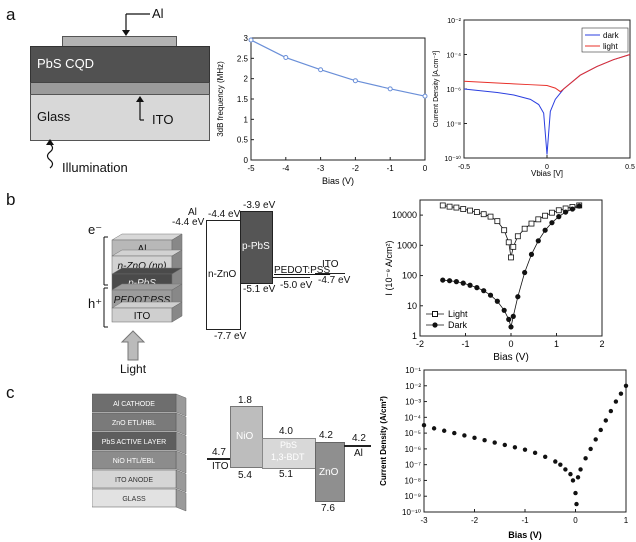  What do you see at coordinates (120, 117) in the screenshot?
I see `glass-layer: Glass` at bounding box center [120, 117].